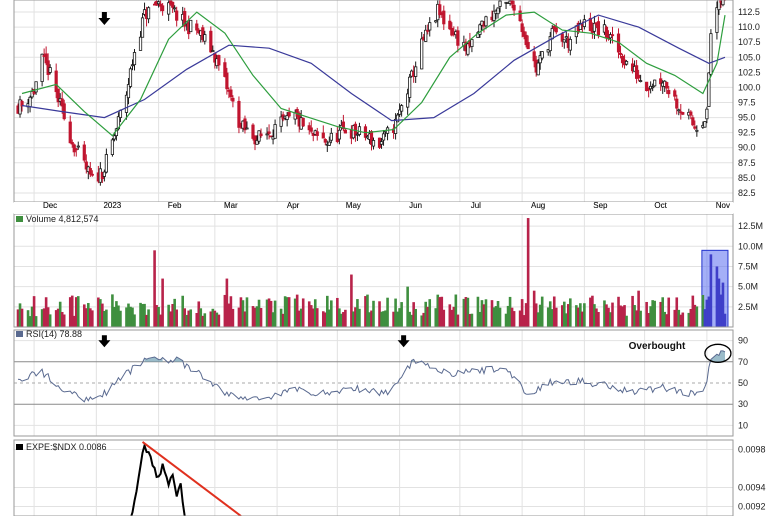 This screenshot has width=780, height=521. What do you see at coordinates (743, 383) in the screenshot?
I see `rsi-tick-label: 50` at bounding box center [743, 383].